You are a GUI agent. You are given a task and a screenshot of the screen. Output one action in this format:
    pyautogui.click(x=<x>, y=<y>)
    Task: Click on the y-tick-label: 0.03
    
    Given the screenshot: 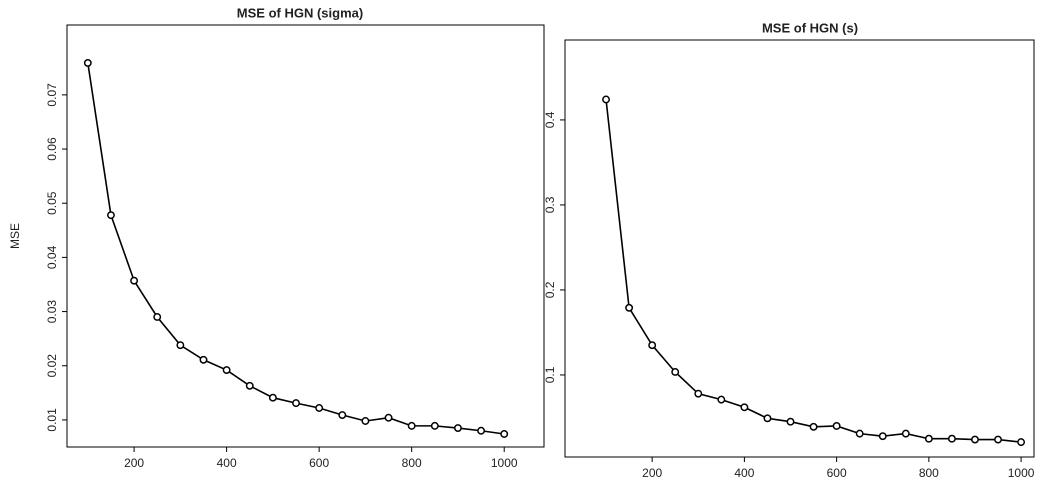 What is the action you would take?
    pyautogui.click(x=52, y=312)
    